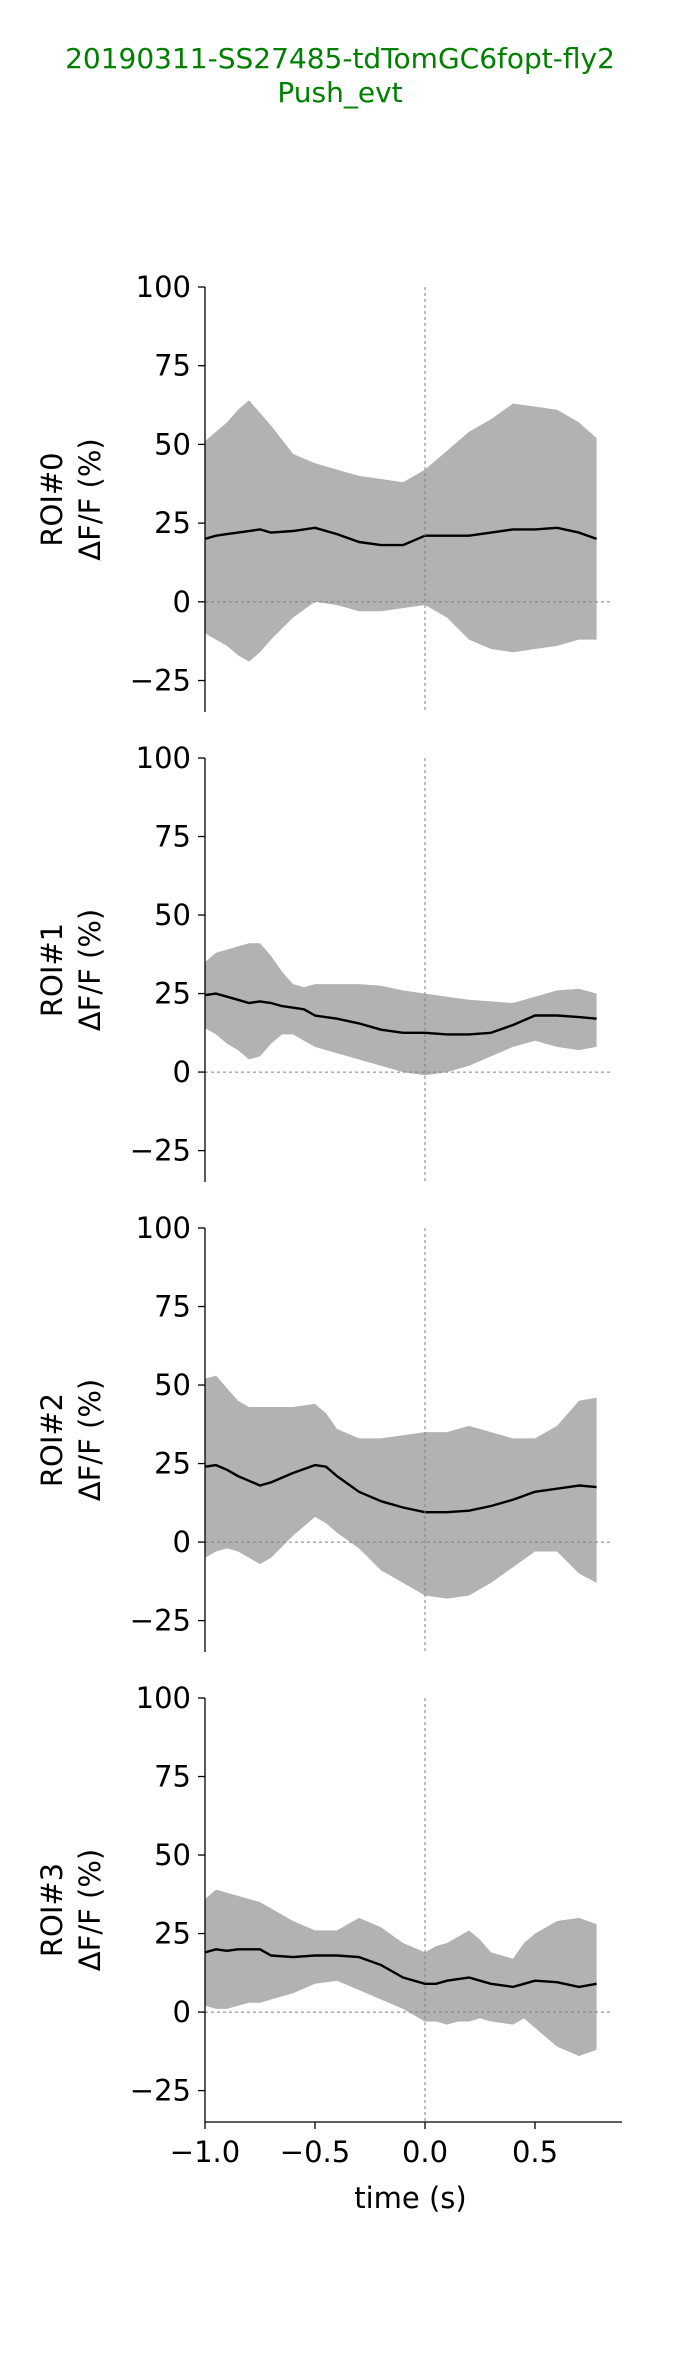 This screenshot has height=2380, width=680. I want to click on y-axis-label: ROI#0 ΔF/F (%), so click(71, 499).